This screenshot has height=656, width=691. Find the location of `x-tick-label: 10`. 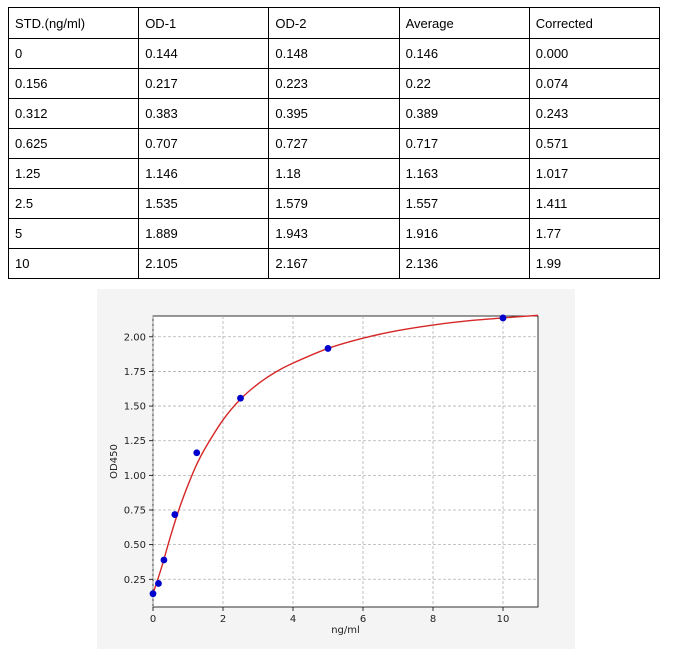

x-tick-label: 10 is located at coordinates (503, 619).